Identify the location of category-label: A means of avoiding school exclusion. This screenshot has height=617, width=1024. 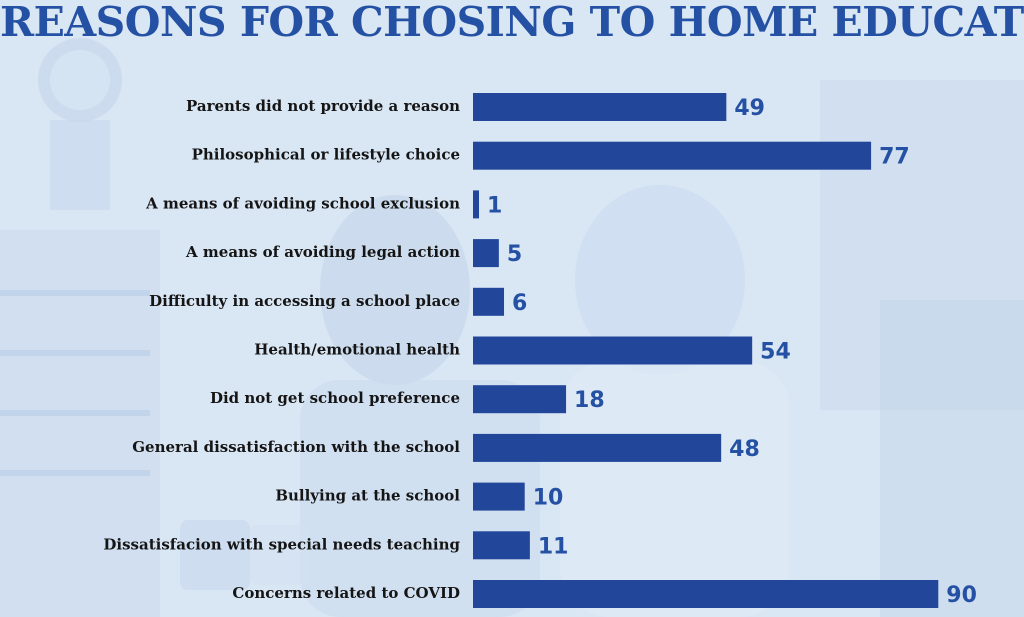
(302, 203).